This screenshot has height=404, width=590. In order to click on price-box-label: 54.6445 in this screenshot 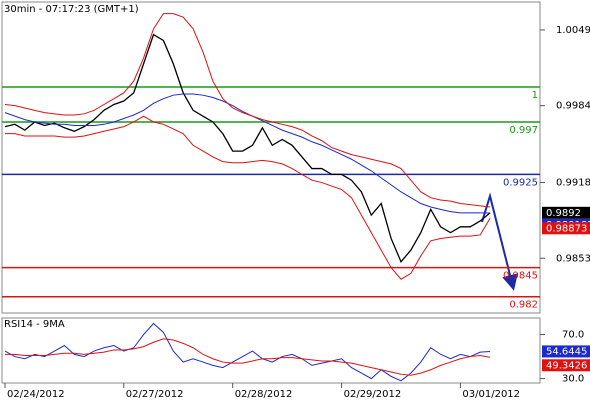, I will do `click(566, 351)`.